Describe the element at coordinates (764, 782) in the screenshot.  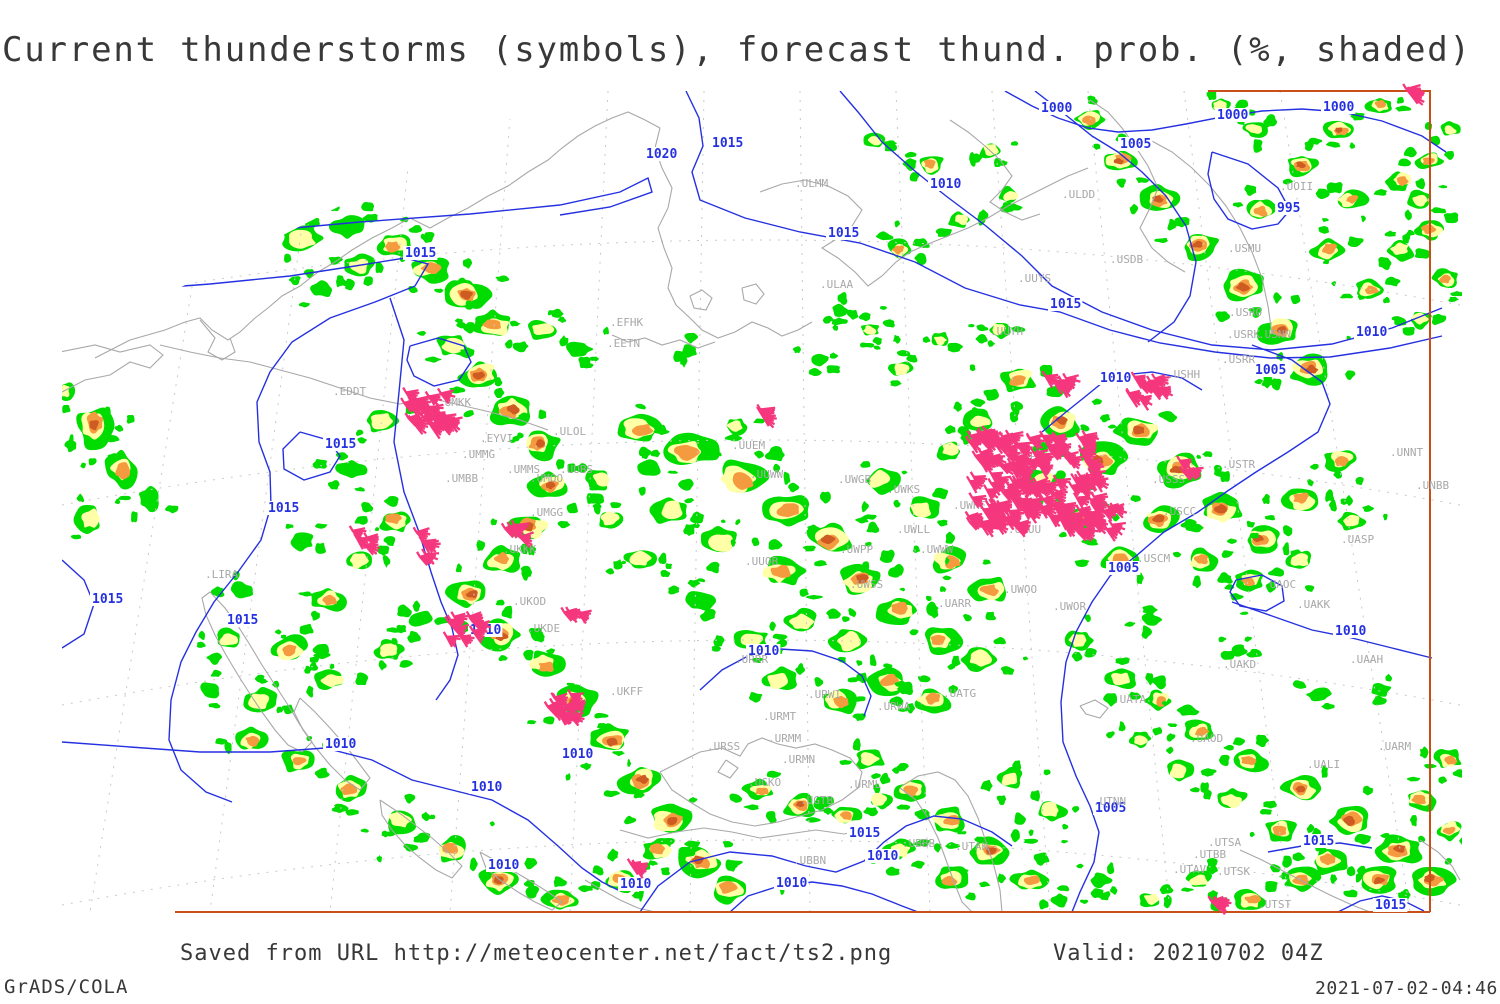
I see `station-label: .UGKO` at that location.